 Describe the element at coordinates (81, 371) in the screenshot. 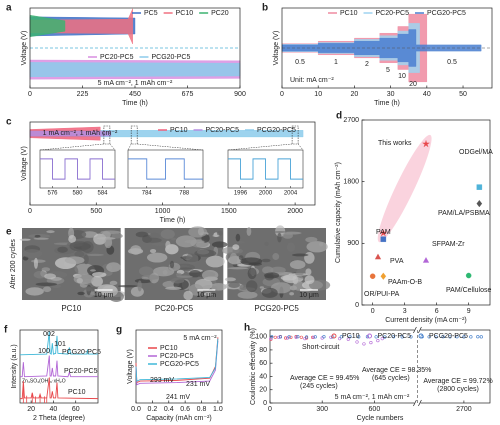

I see `series-label: PC20-PC5` at that location.